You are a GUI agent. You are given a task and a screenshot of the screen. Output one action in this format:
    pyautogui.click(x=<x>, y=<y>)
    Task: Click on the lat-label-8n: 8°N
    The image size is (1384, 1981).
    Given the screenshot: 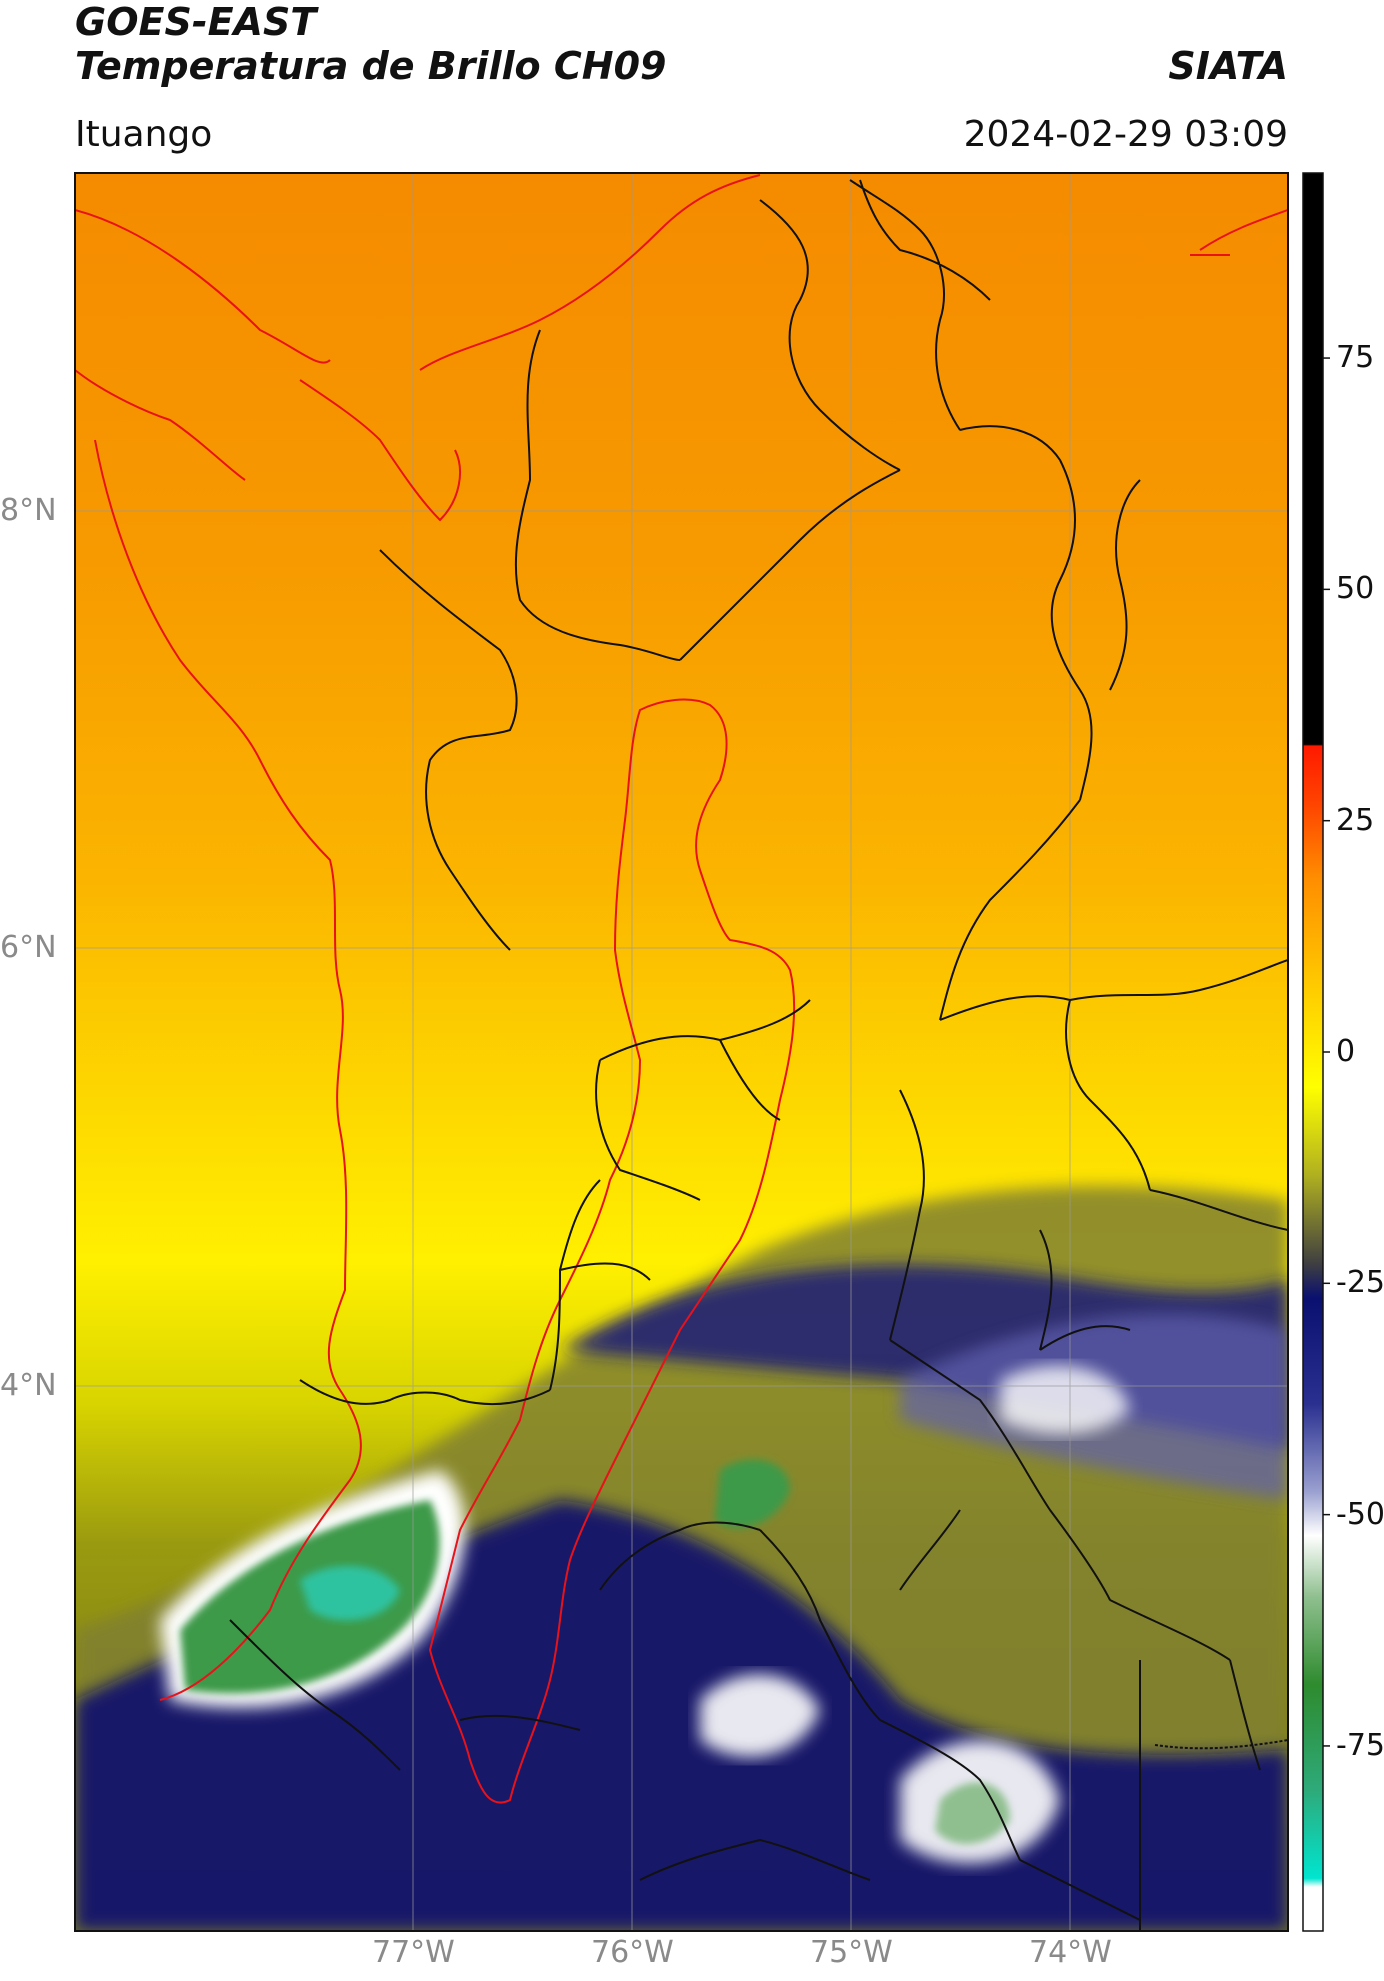 What is the action you would take?
    pyautogui.click(x=28, y=510)
    